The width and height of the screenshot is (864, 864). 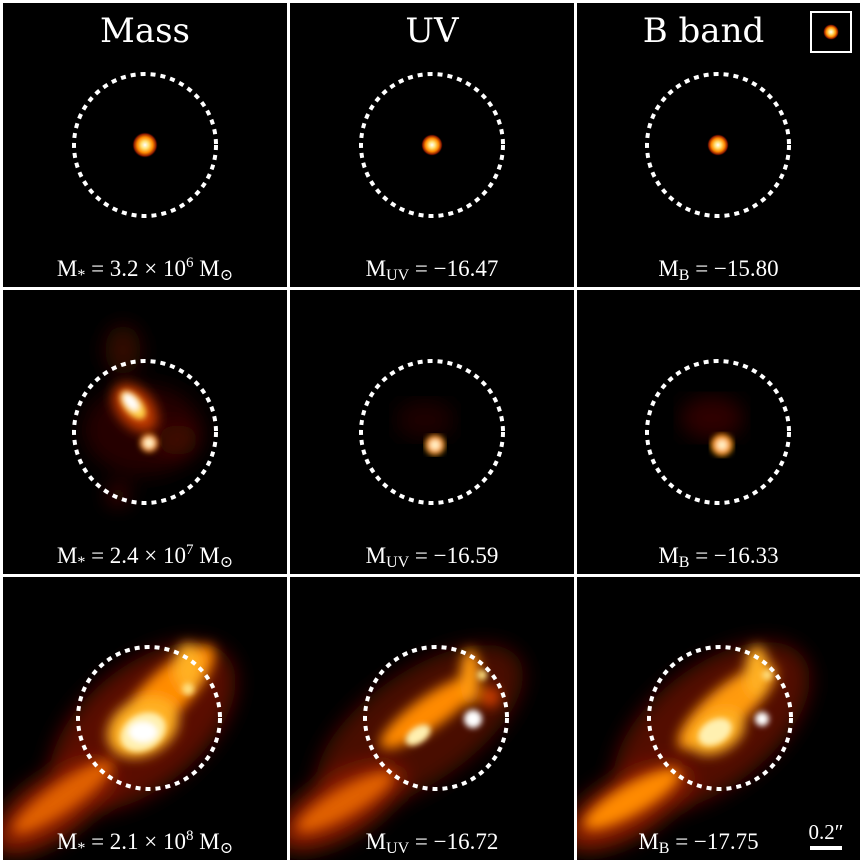 I want to click on uv-magnitude-label: MUV = −16.72, so click(x=432, y=843).